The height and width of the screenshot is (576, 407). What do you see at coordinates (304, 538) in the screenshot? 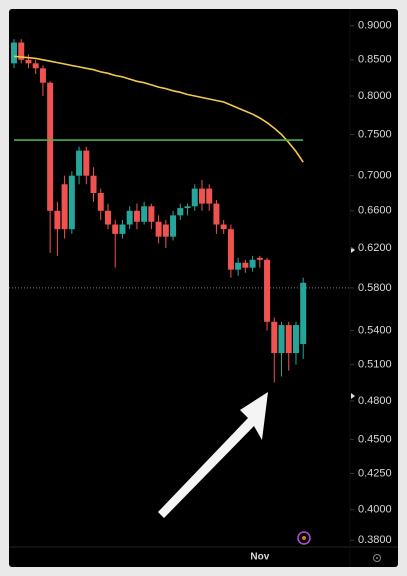
I see `watermark-icon` at bounding box center [304, 538].